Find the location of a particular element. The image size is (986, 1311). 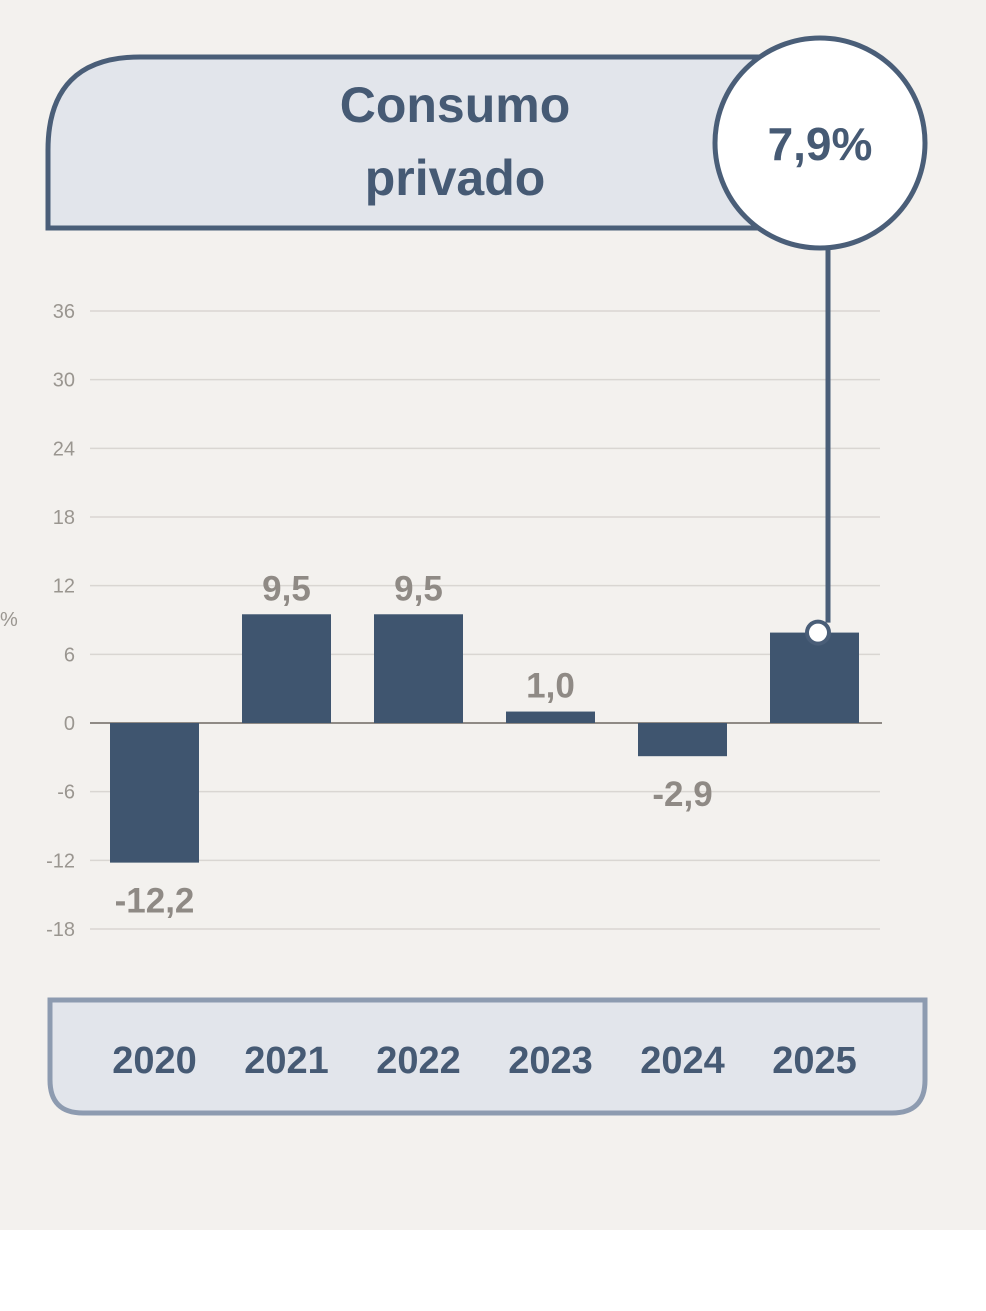

bar-2023 is located at coordinates (550, 717).